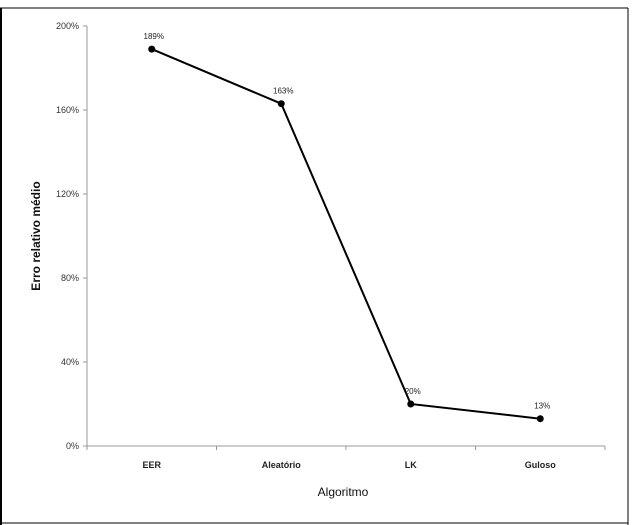 This screenshot has height=525, width=633. I want to click on y-tick-label: 0%, so click(72, 446).